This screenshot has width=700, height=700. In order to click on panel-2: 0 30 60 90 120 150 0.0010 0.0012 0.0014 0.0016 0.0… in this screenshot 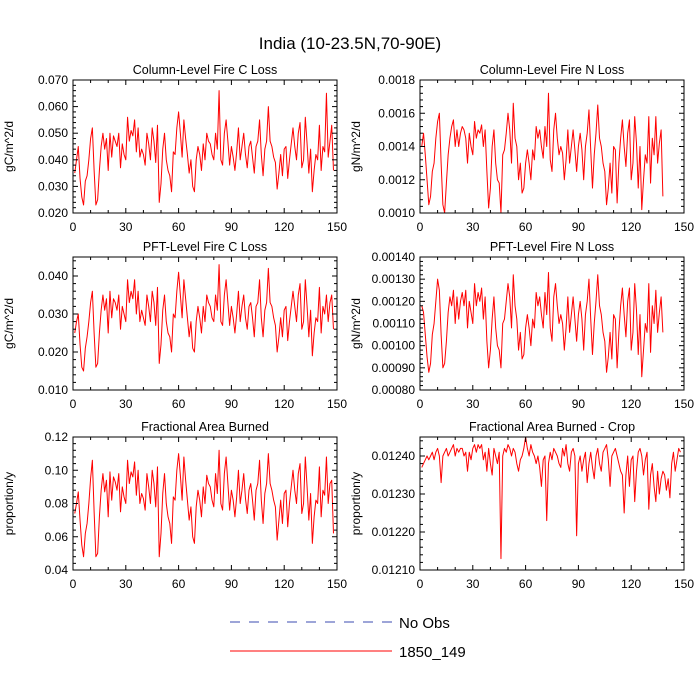, I will do `click(521, 148)`.